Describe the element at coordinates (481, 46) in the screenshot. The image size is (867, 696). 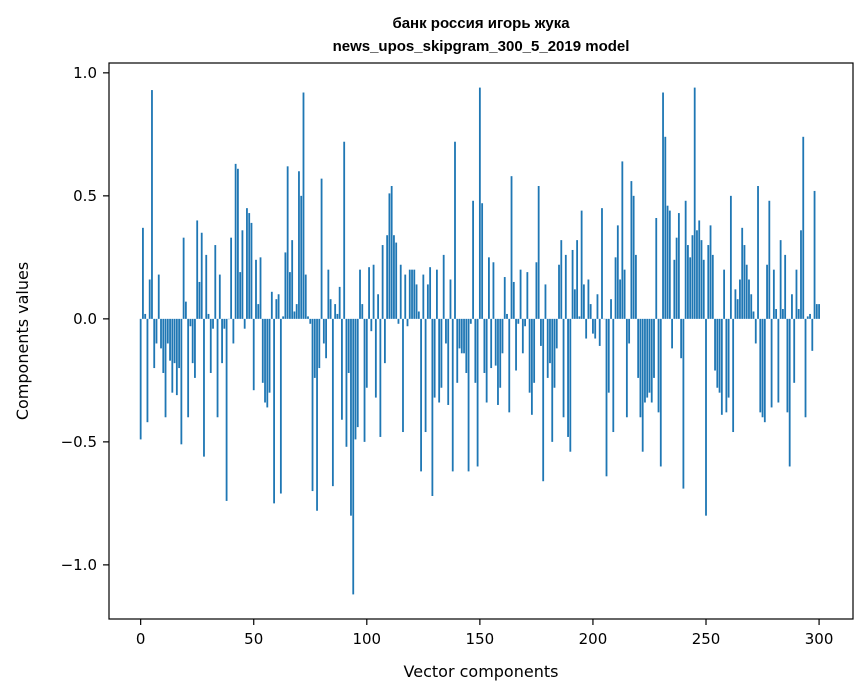
I see `chart-title-line2: news_upos_skipgram_300_5_2019 model` at that location.